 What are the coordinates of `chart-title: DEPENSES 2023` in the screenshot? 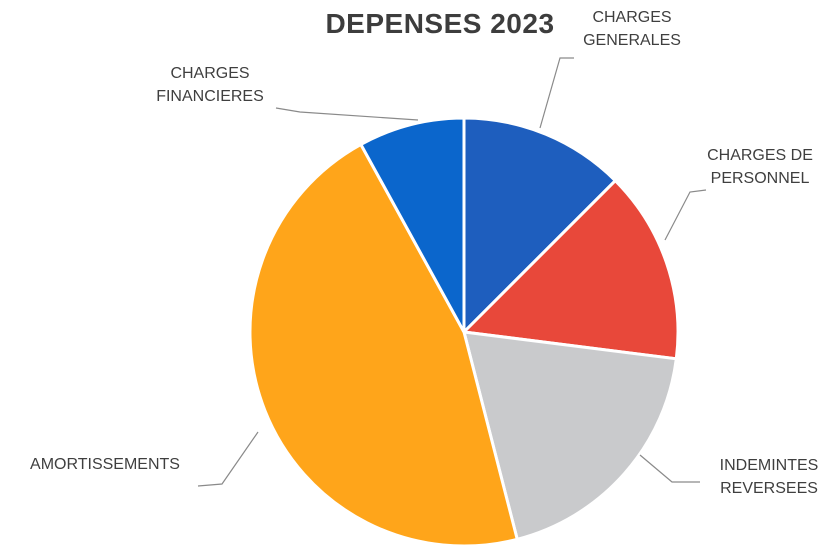 It's located at (440, 23).